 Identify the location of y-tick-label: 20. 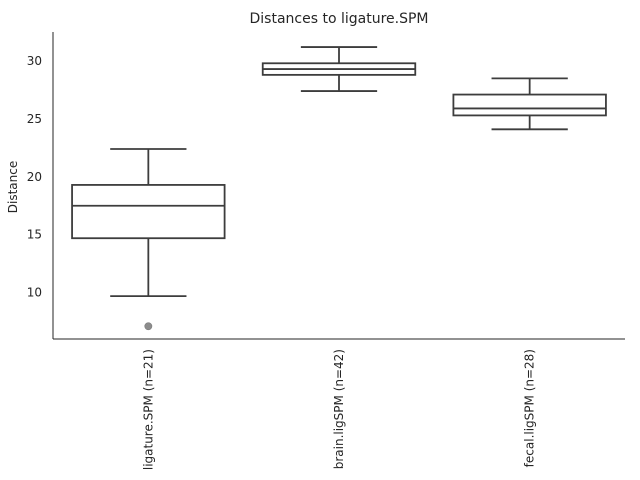
(34, 177).